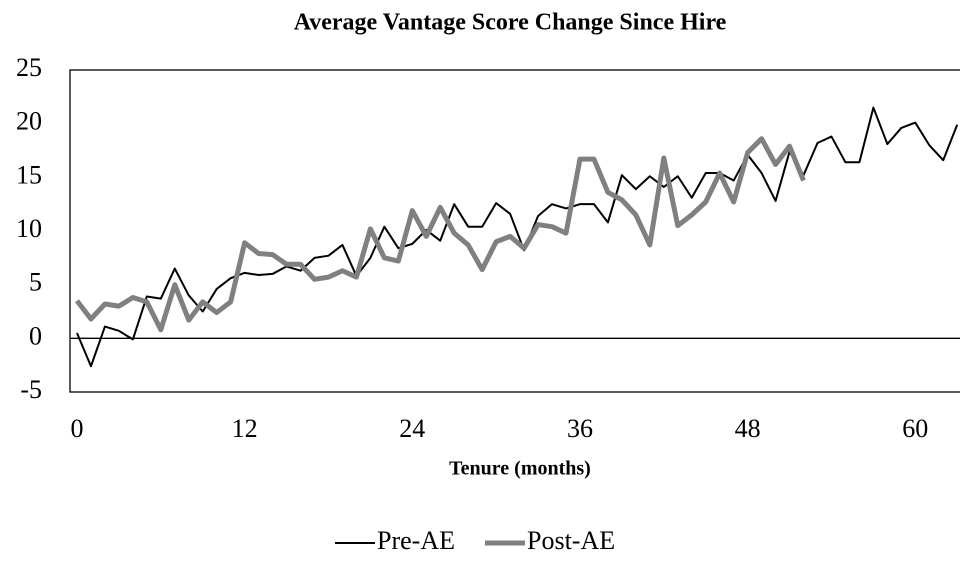 This screenshot has height=562, width=960. What do you see at coordinates (35, 282) in the screenshot?
I see `y-tick-label: 5` at bounding box center [35, 282].